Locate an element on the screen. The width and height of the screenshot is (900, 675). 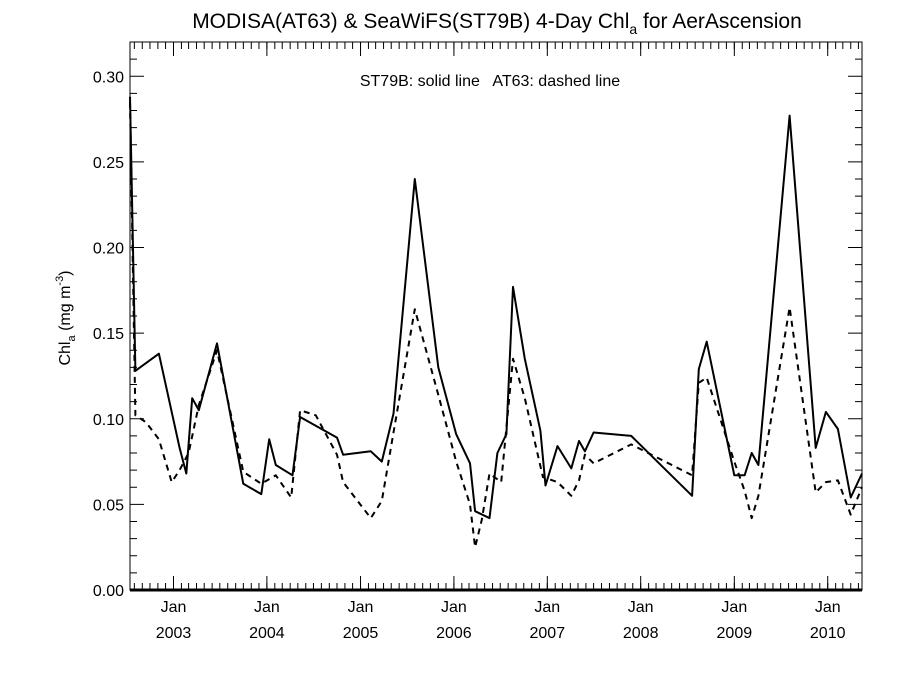
y-tick-label: 0.25 is located at coordinates (108, 163).